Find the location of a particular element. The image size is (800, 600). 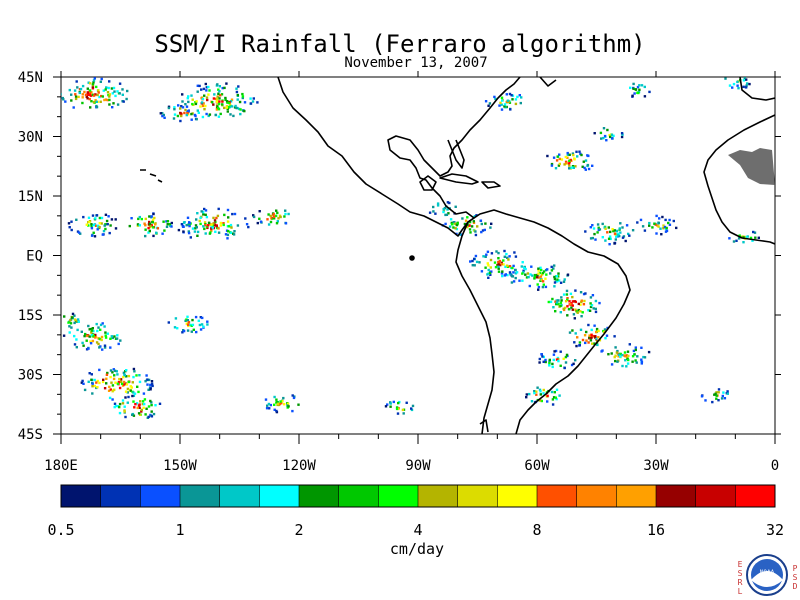

lon-label-0: 180E is located at coordinates (61, 466).